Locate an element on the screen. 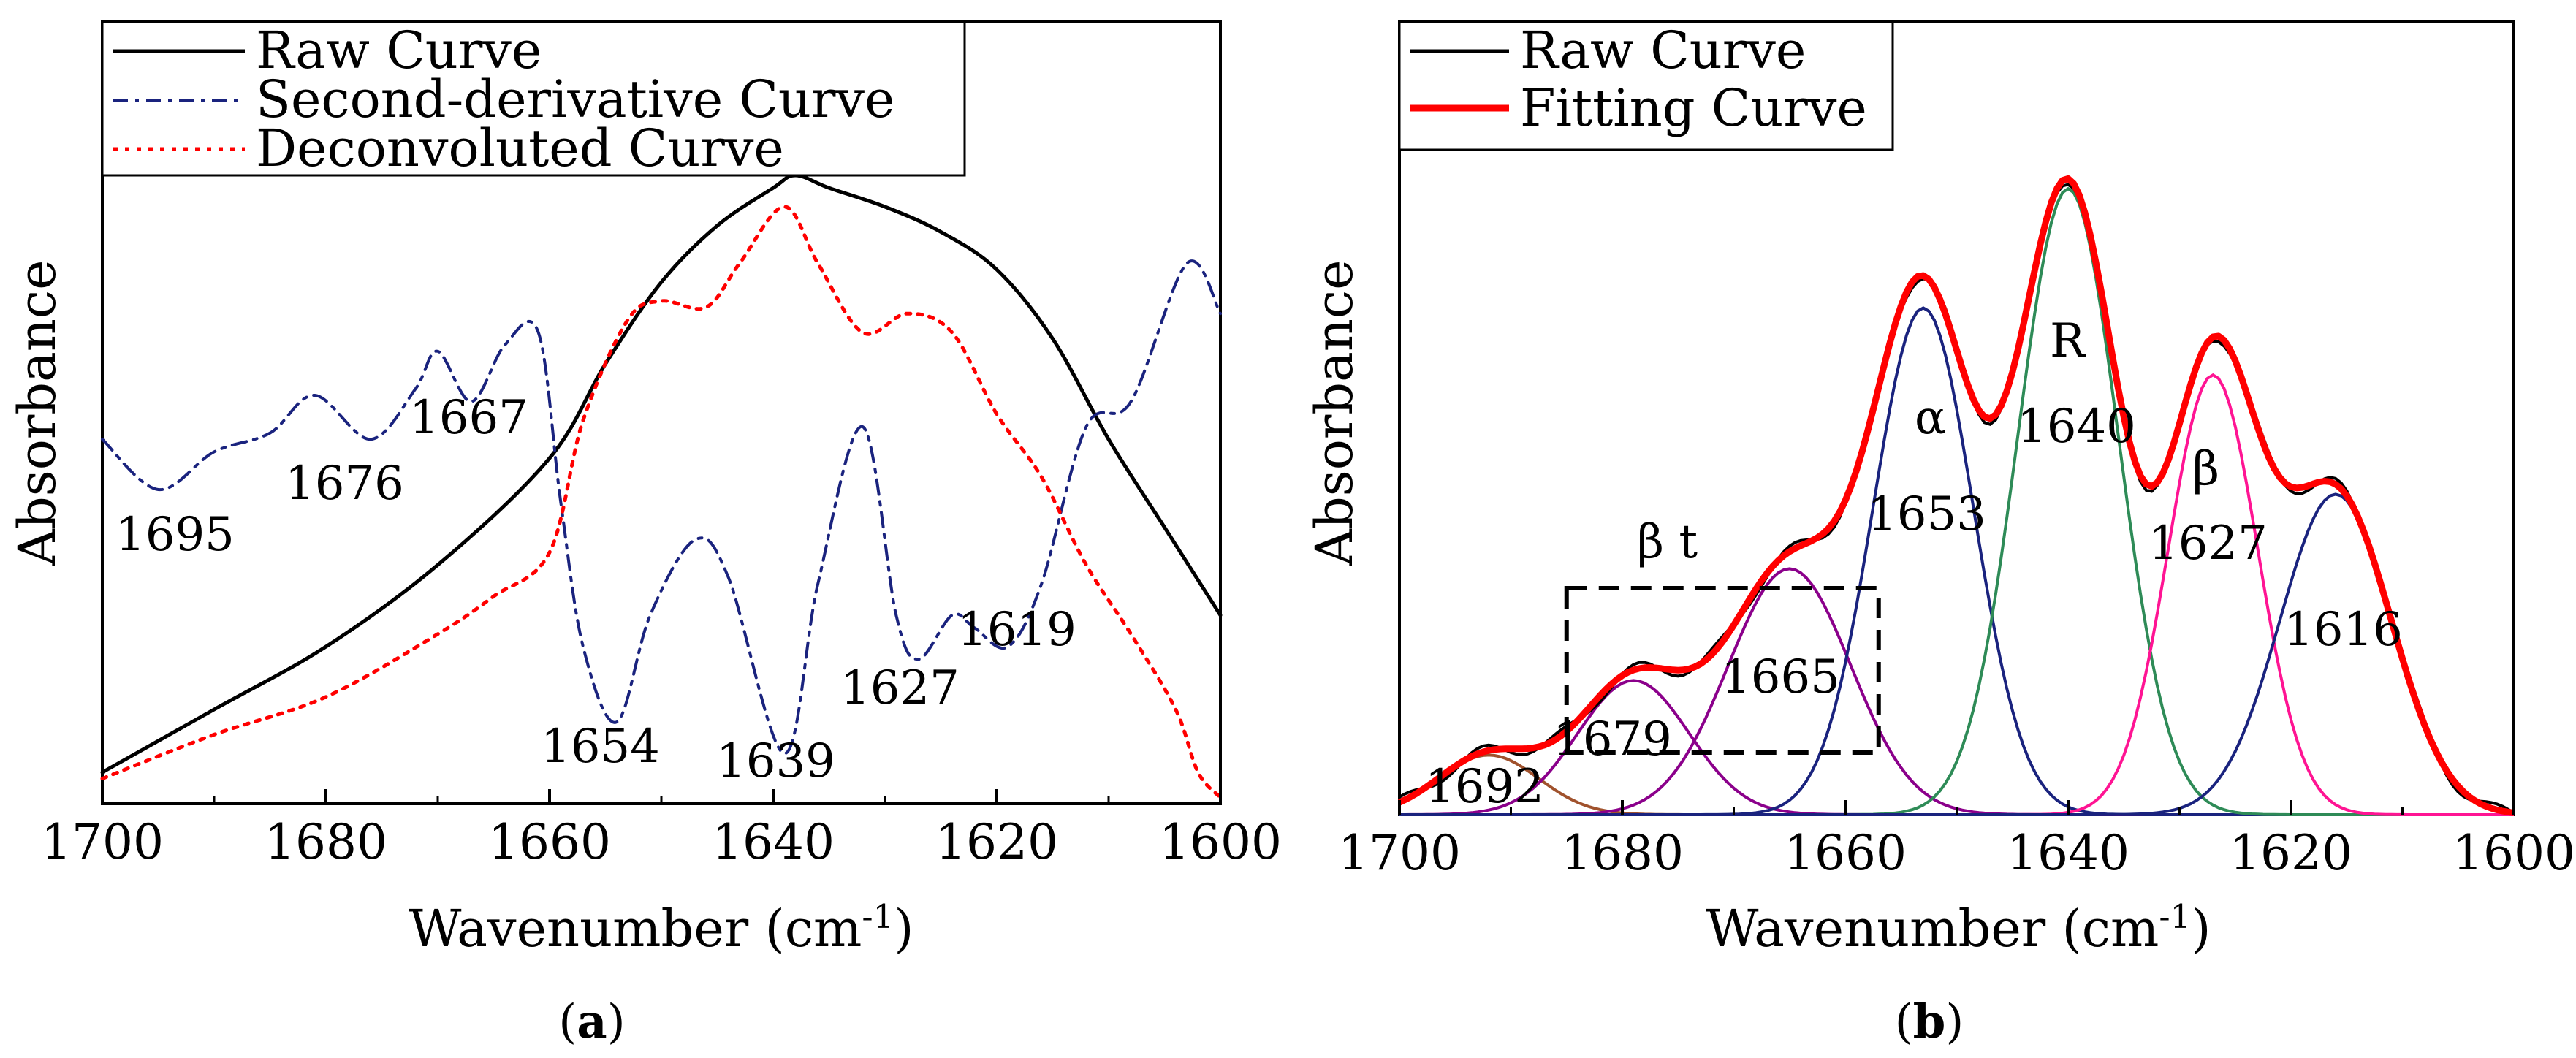 This screenshot has width=2576, height=1058. x-tick-label-b-1620: 1620 is located at coordinates (2291, 853).